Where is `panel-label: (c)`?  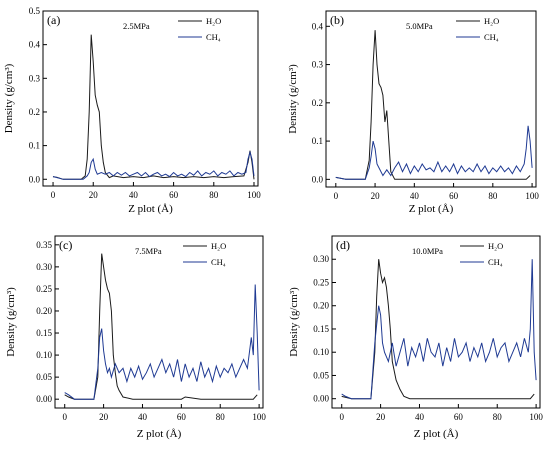 panel-label: (c) is located at coordinates (65, 245).